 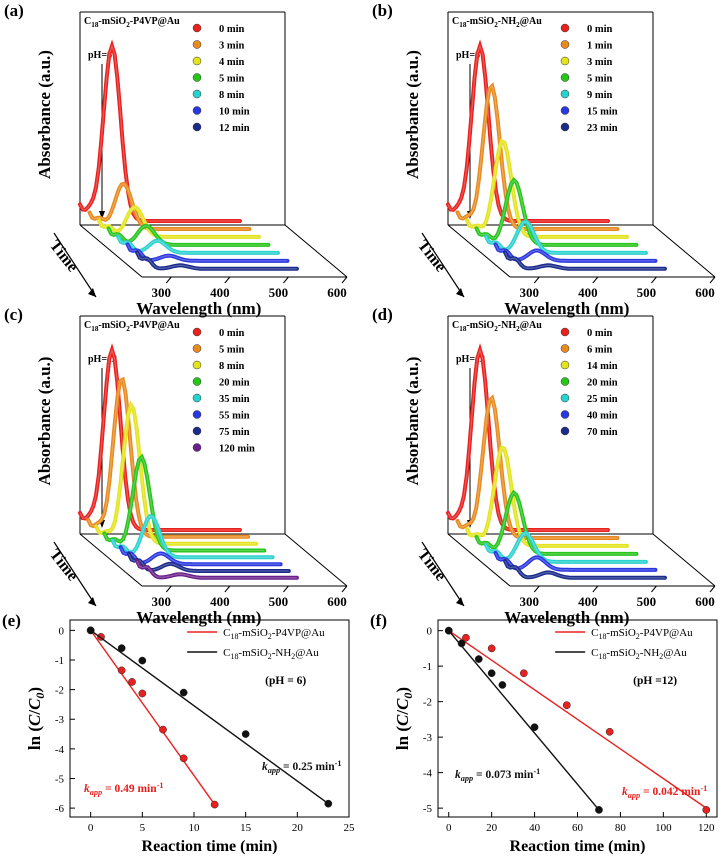 I want to click on y-tick-label: 0, so click(x=62, y=631).